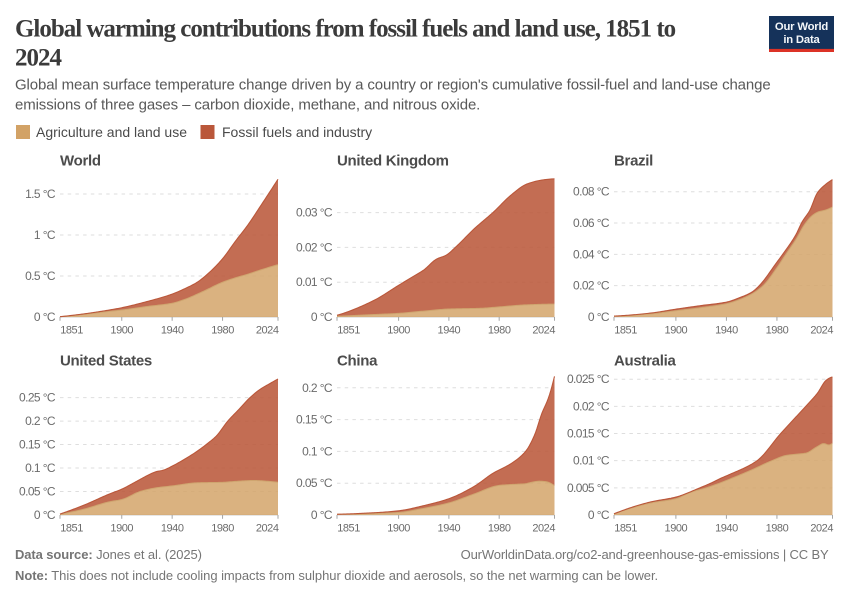 The height and width of the screenshot is (605, 850). Describe the element at coordinates (40, 194) in the screenshot. I see `svg-text: 1.5 °C` at that location.